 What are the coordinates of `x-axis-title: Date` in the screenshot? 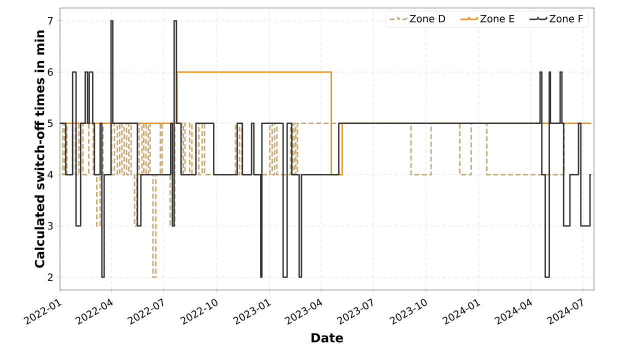 It's located at (327, 337).